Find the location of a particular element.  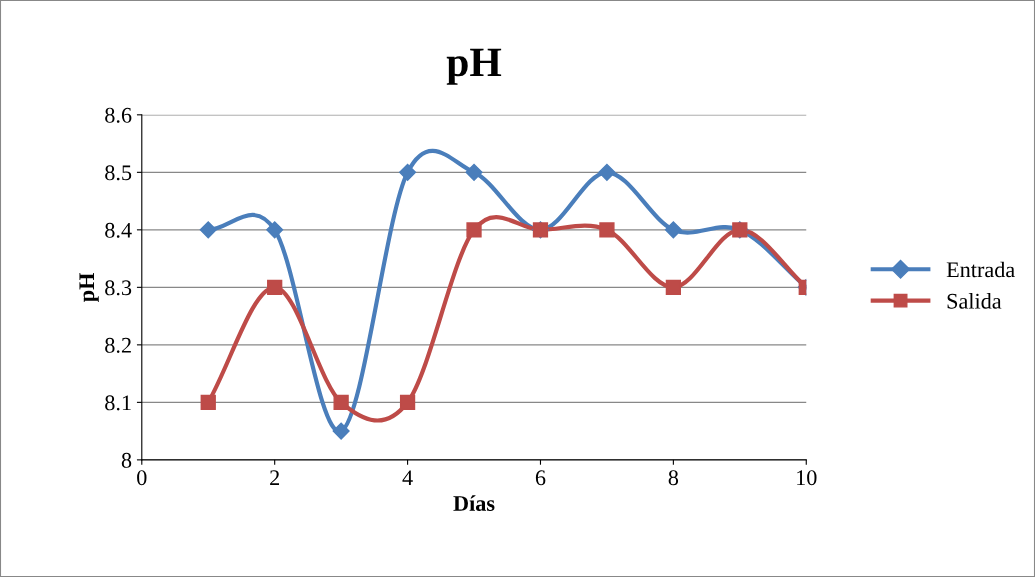

legend-label: Entrada is located at coordinates (980, 269).